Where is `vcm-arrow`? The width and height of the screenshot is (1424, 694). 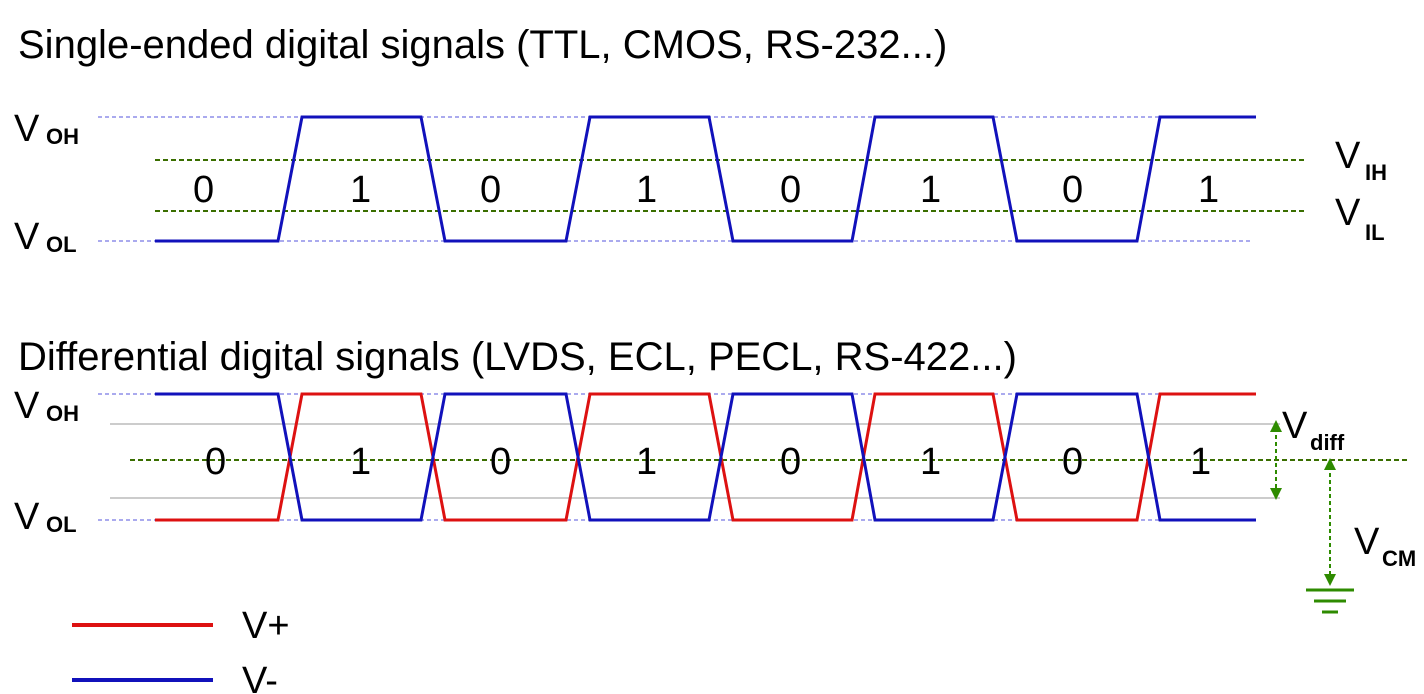
vcm-arrow is located at coordinates (1330, 522).